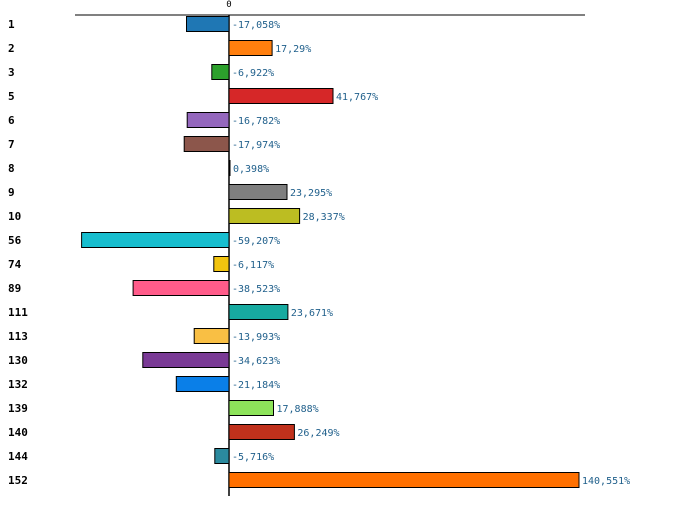  I want to click on category-label: 10, so click(14, 216).